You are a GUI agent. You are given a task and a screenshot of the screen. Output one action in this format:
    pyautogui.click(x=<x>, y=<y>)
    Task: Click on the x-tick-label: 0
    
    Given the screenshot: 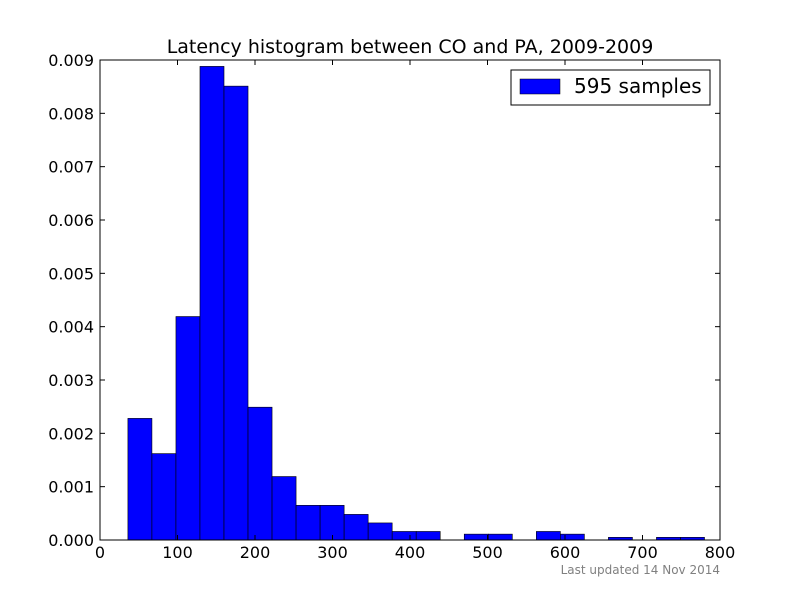 What is the action you would take?
    pyautogui.click(x=100, y=552)
    